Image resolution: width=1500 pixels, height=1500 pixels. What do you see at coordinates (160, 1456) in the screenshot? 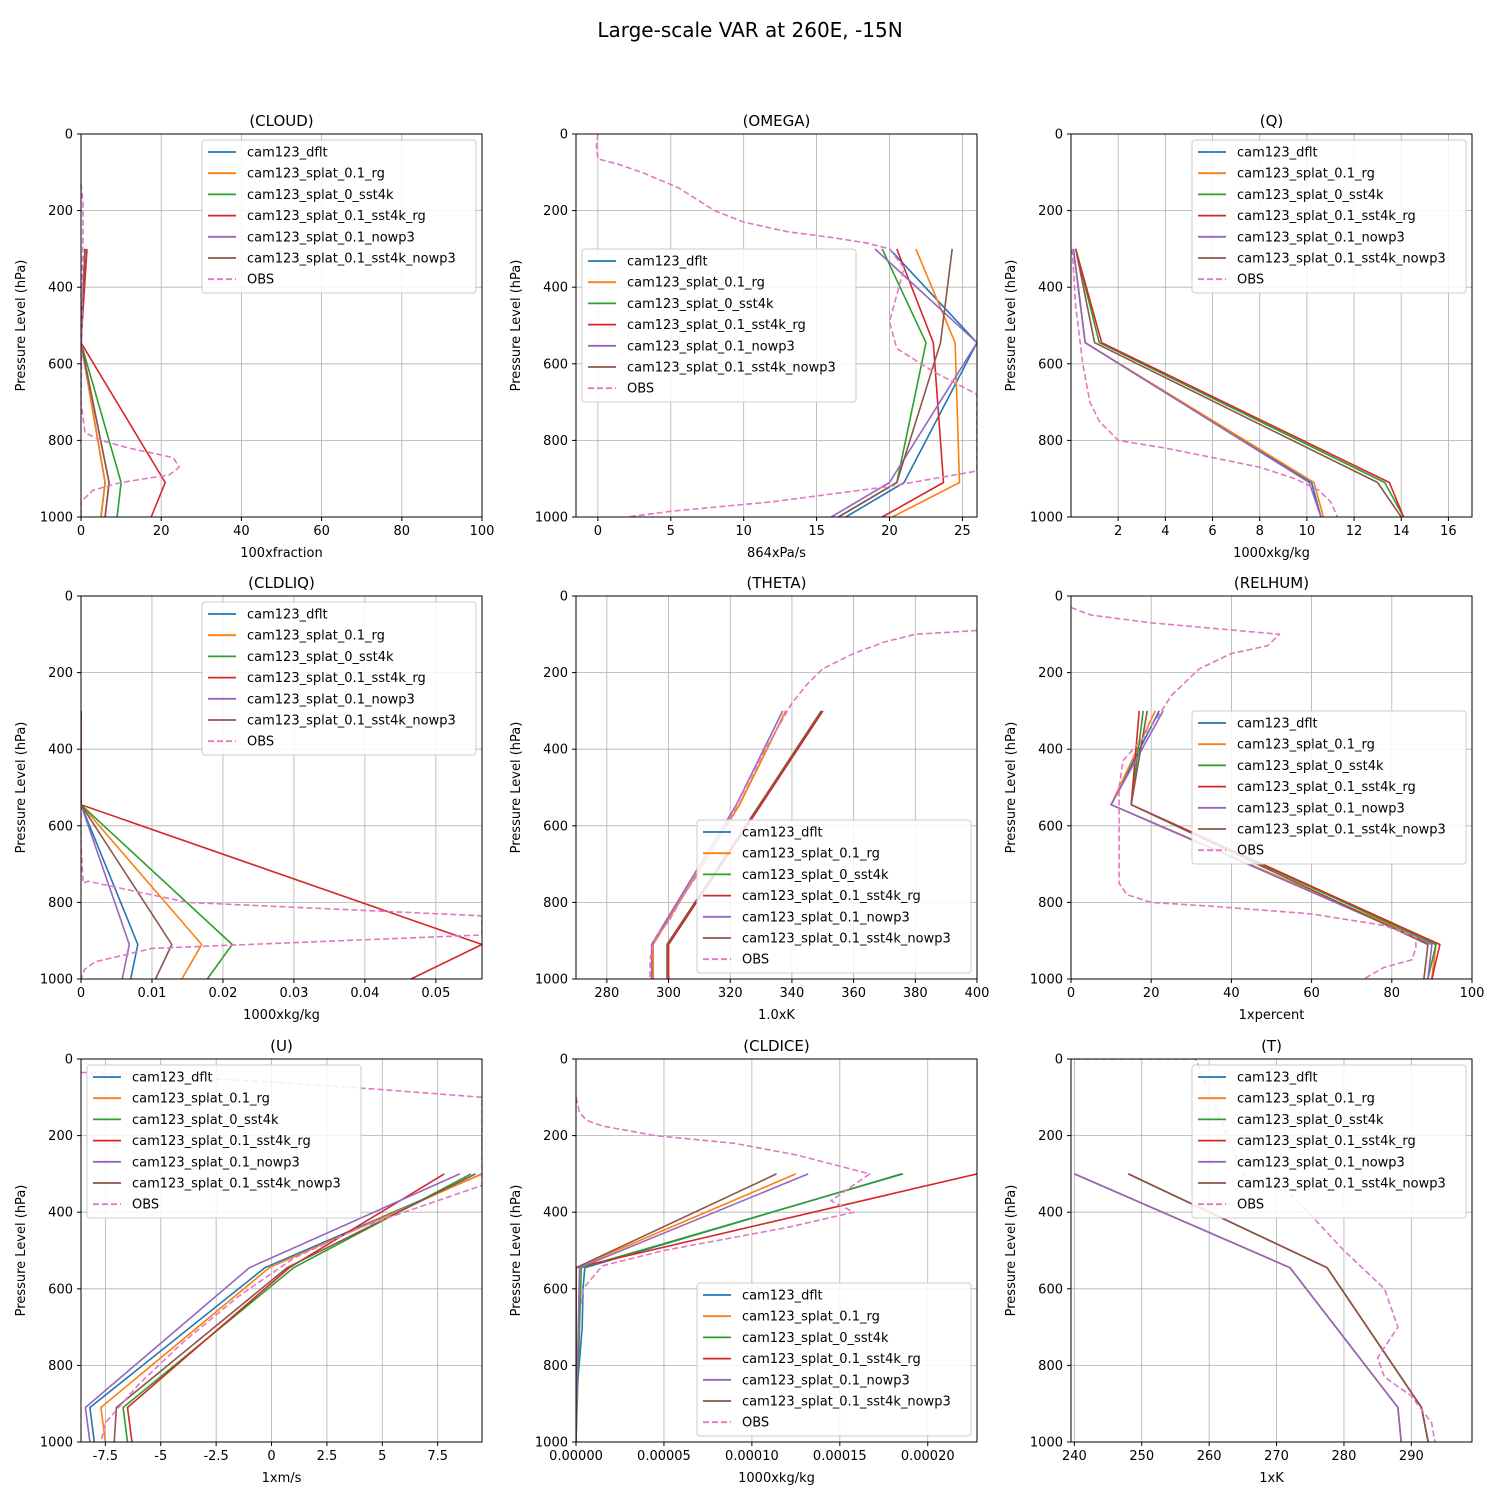
I see `x-tick-label: -5` at bounding box center [160, 1456].